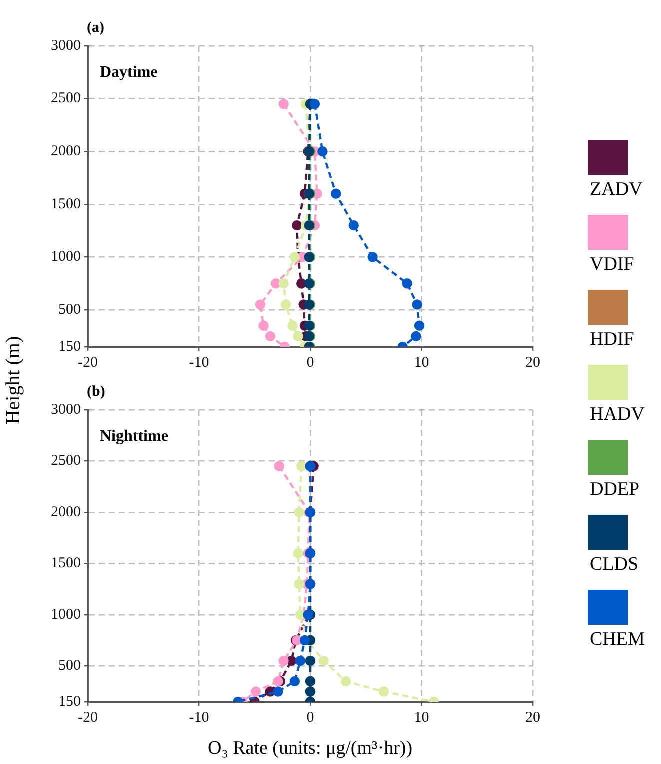 This screenshot has height=764, width=661. What do you see at coordinates (615, 490) in the screenshot?
I see `legend-label: DDEP` at bounding box center [615, 490].